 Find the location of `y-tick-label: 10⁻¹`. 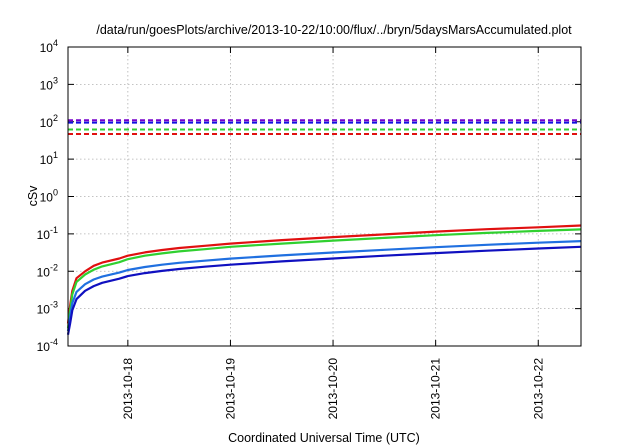

y-tick-label: 10⁻¹ is located at coordinates (47, 233).